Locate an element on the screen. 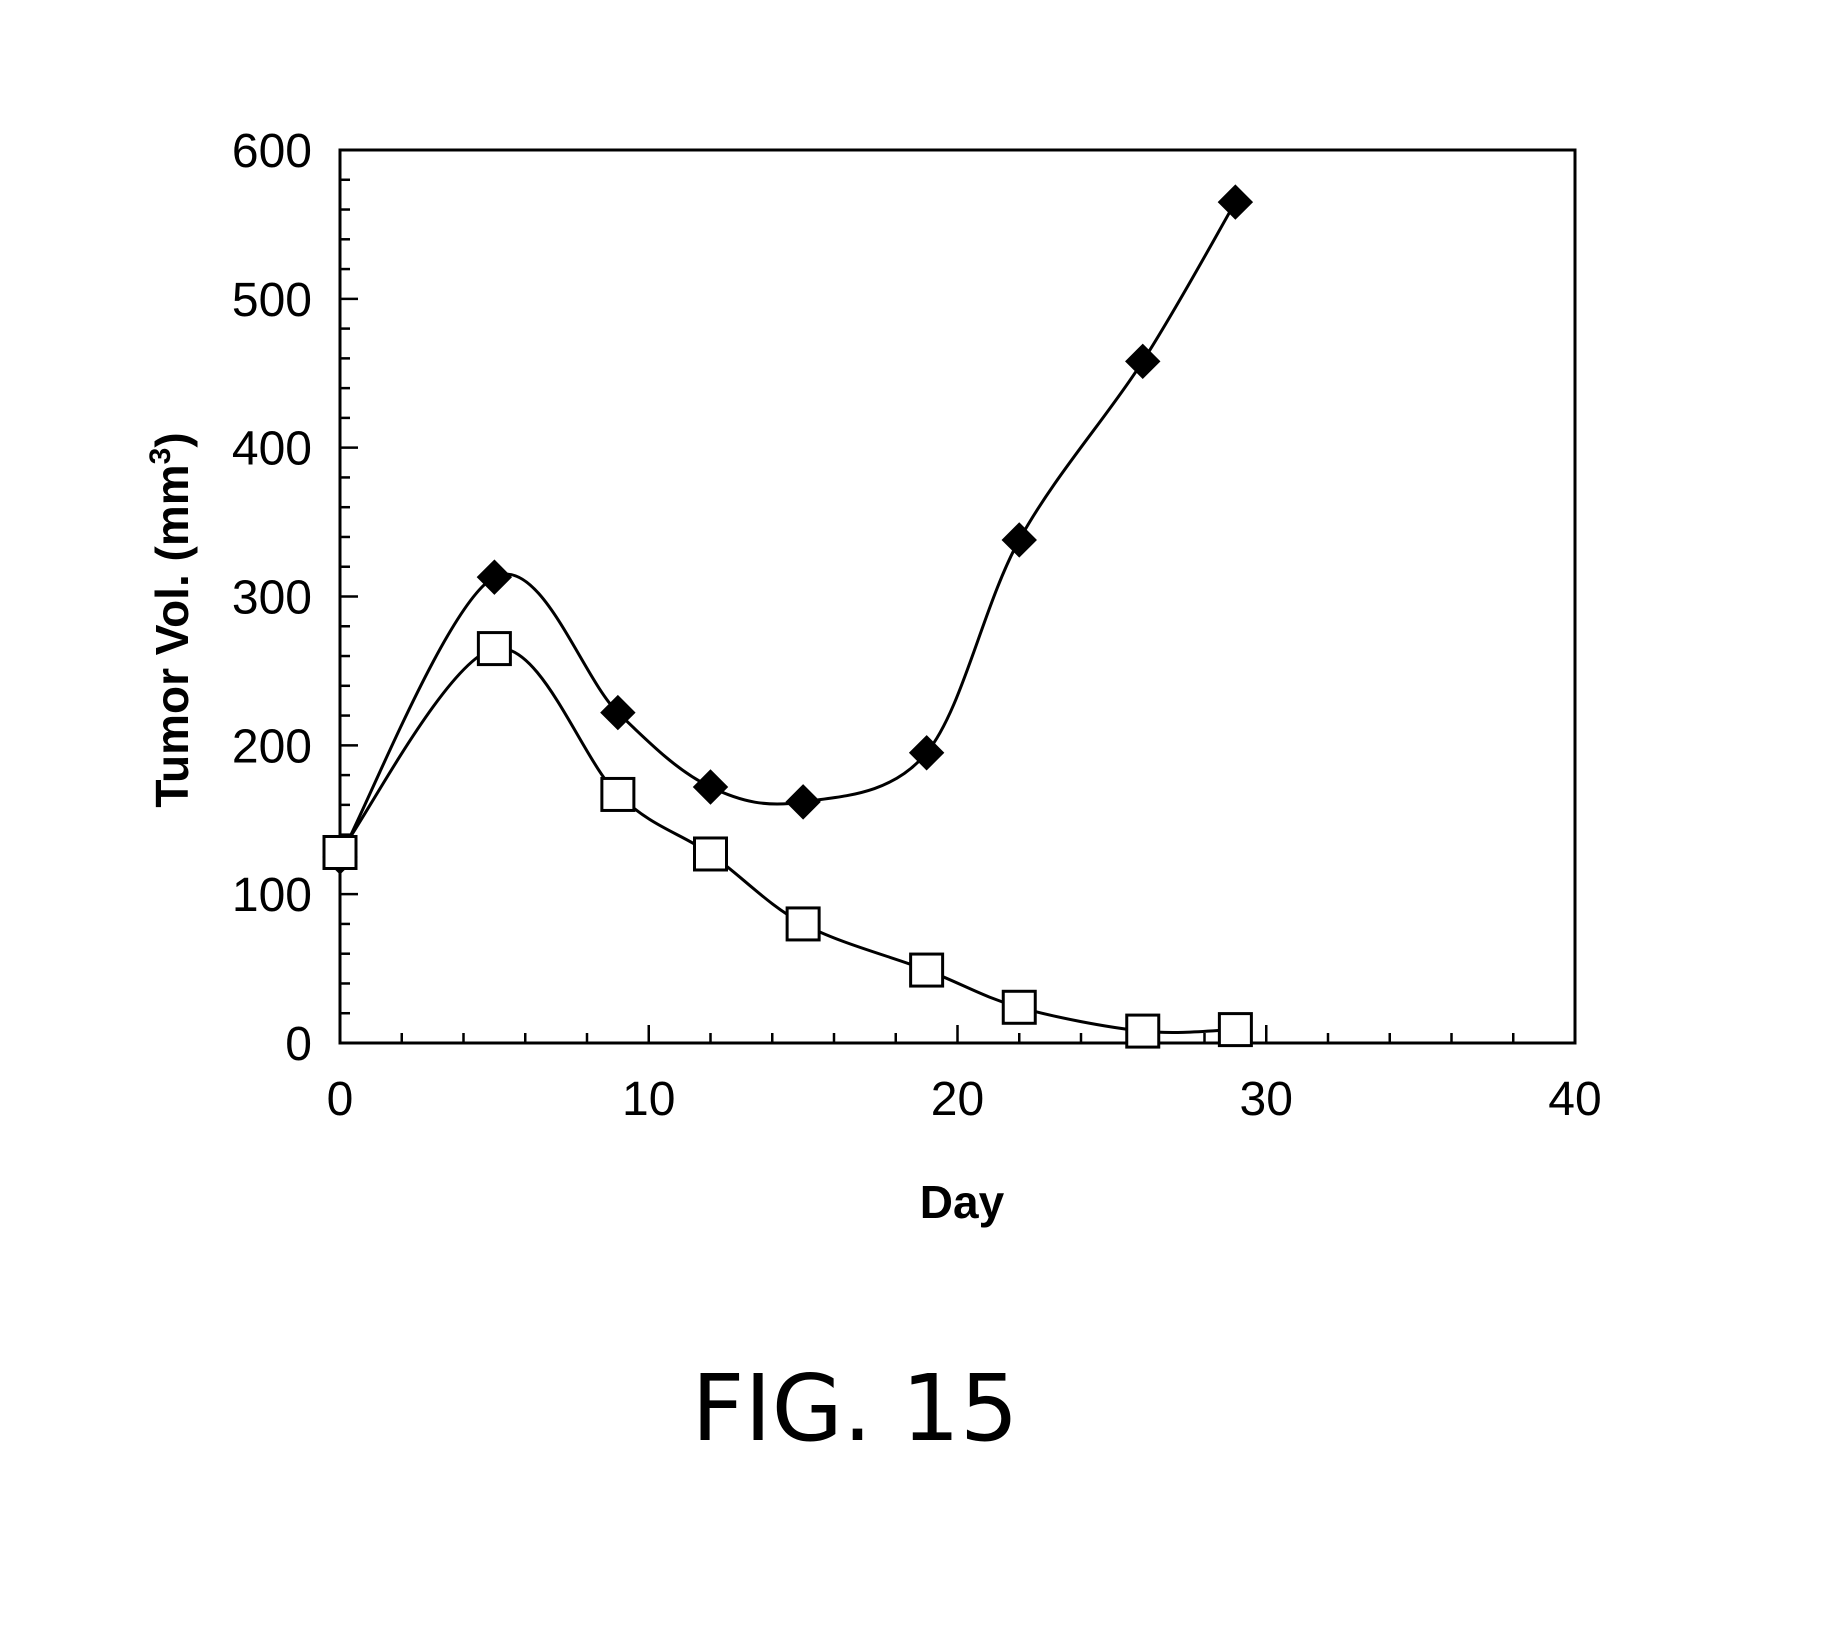  y-tick-label: 200 is located at coordinates (272, 746).